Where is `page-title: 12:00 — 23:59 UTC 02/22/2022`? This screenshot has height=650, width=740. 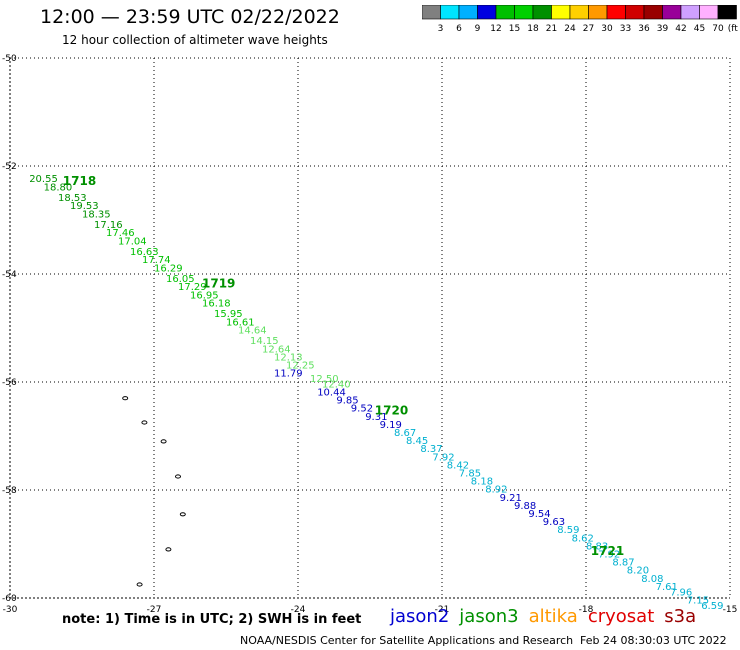 page-title: 12:00 — 23:59 UTC 02/22/2022 is located at coordinates (190, 17).